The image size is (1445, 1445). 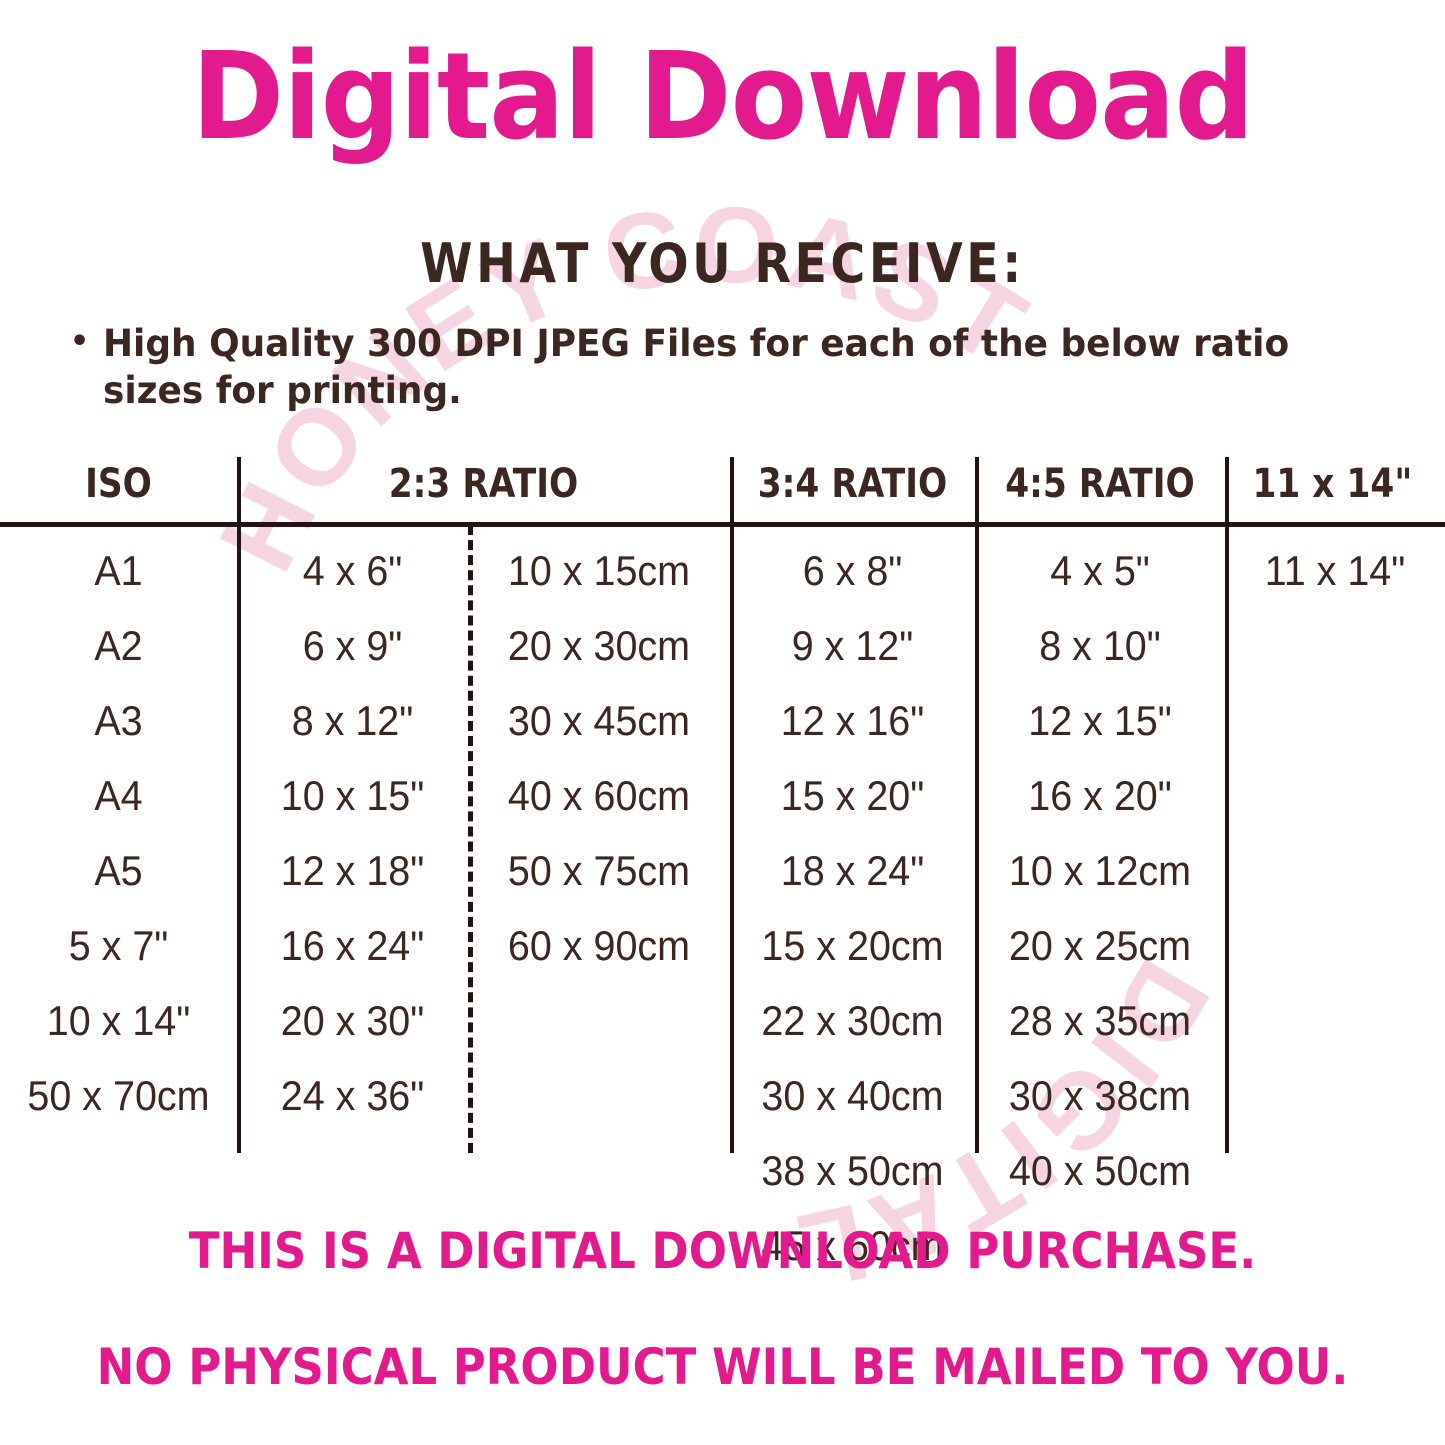 I want to click on table-cell: 11 x 14", so click(x=1335, y=570).